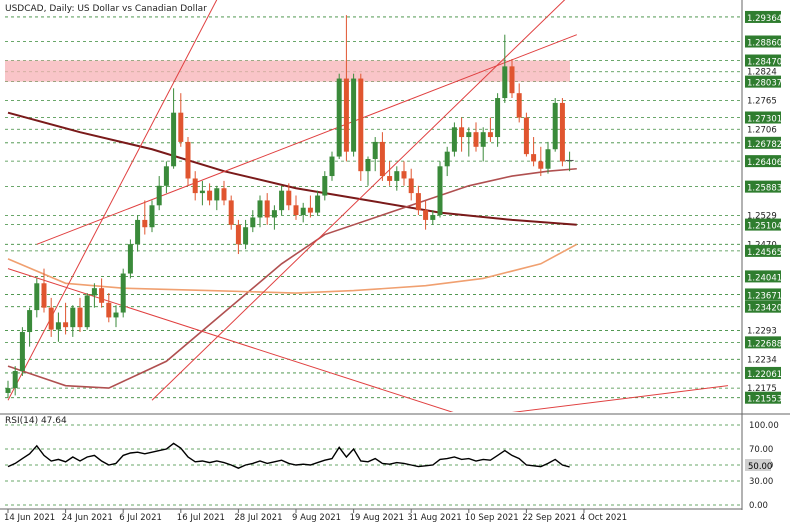 The width and height of the screenshot is (790, 531). What do you see at coordinates (761, 482) in the screenshot?
I see `rsi-level-label: 30.00` at bounding box center [761, 482].